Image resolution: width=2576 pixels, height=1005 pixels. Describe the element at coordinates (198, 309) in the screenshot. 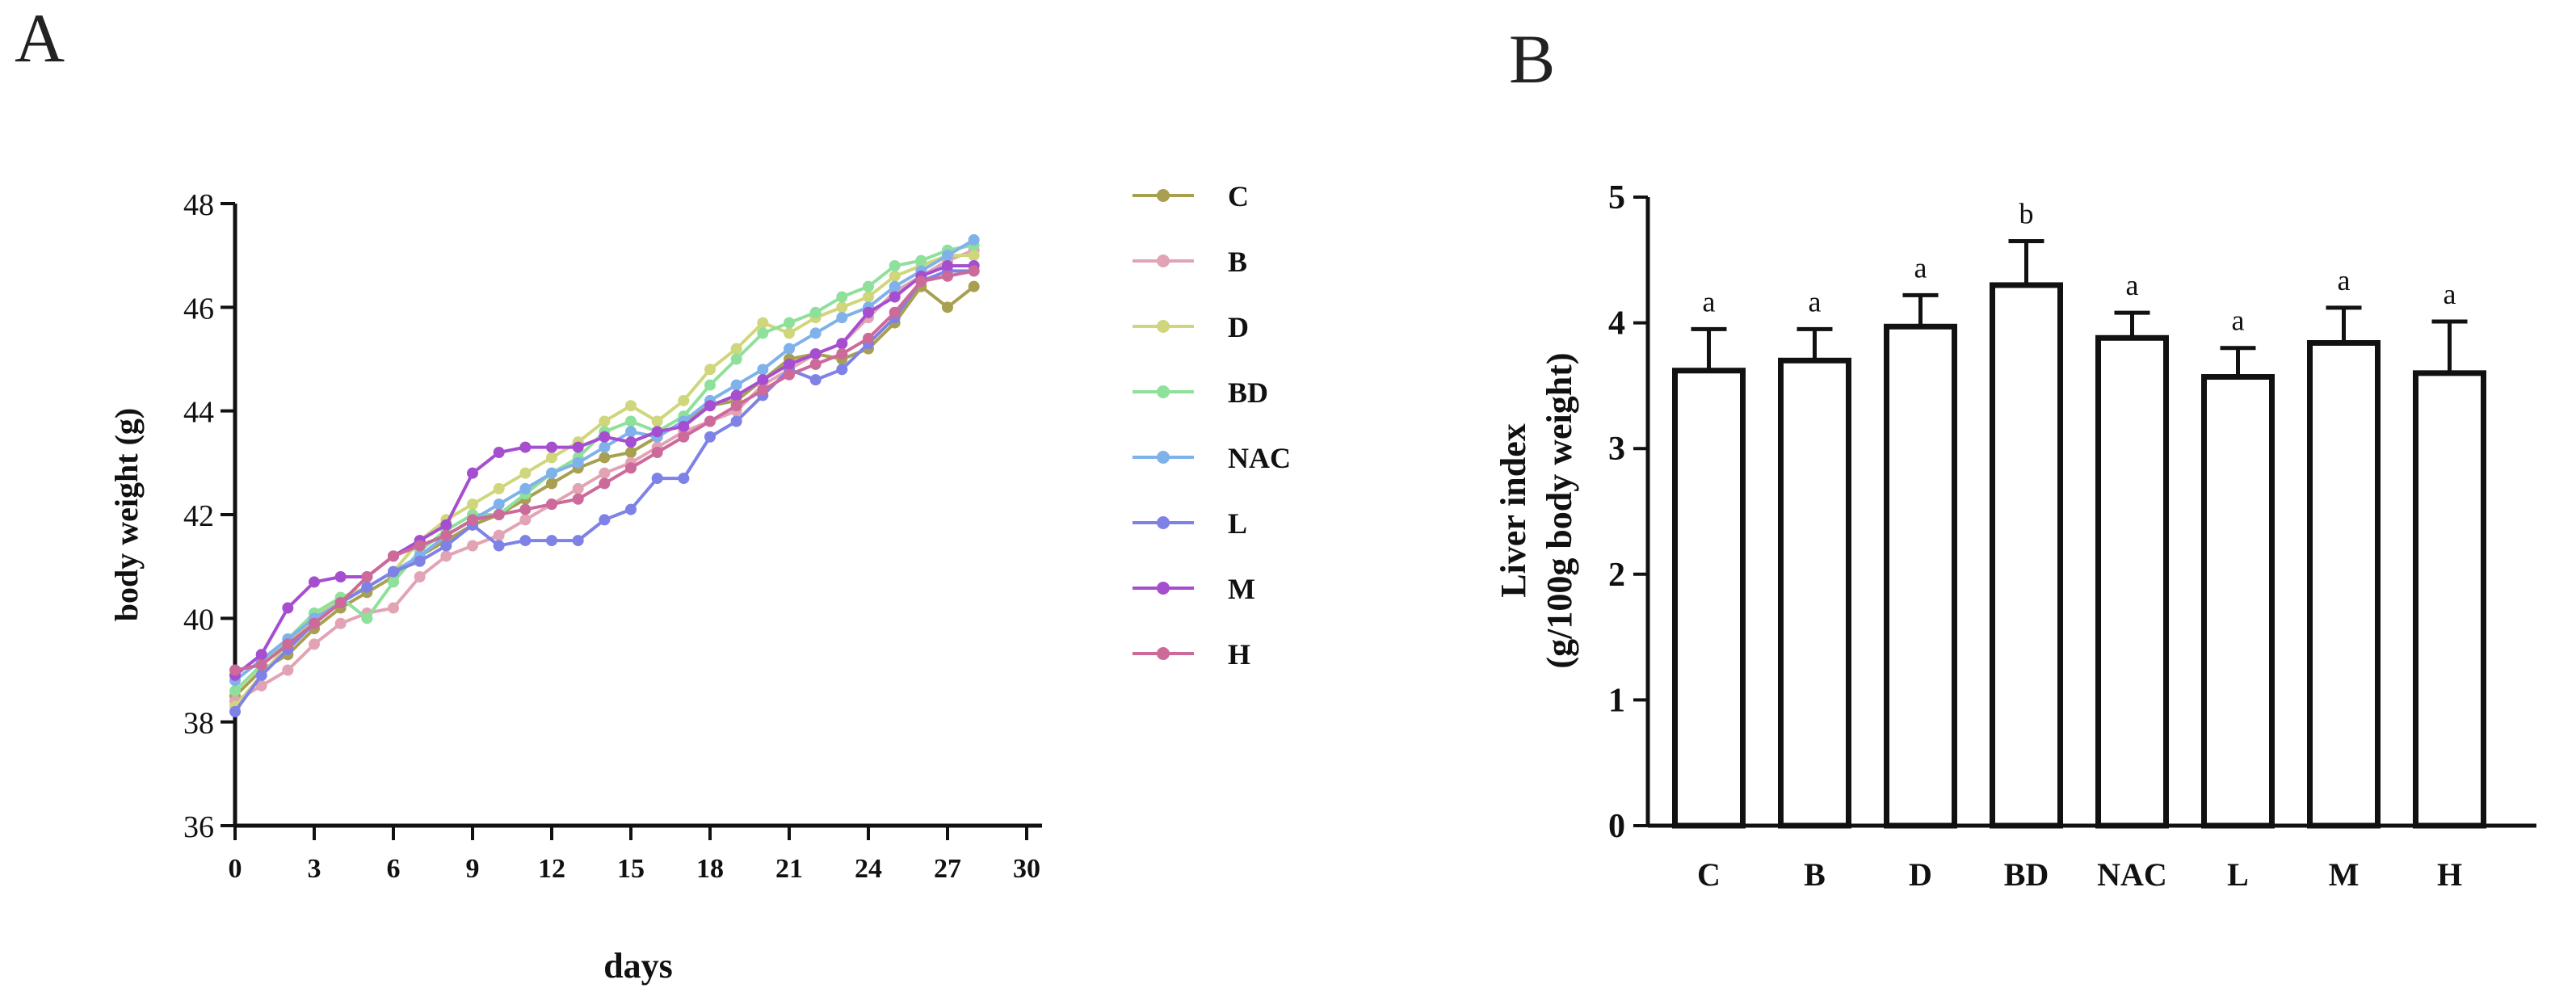

I see `y-tick-label: 46` at that location.